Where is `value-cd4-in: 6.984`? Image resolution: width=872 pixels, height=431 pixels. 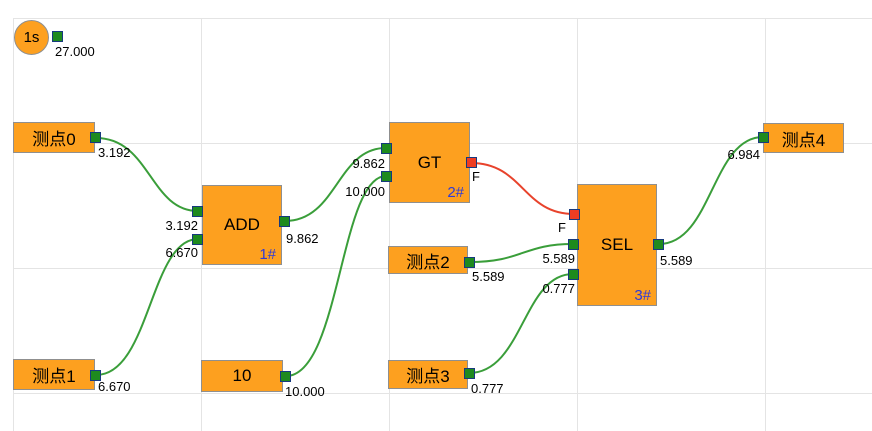
value-cd4-in: 6.984 is located at coordinates (743, 154).